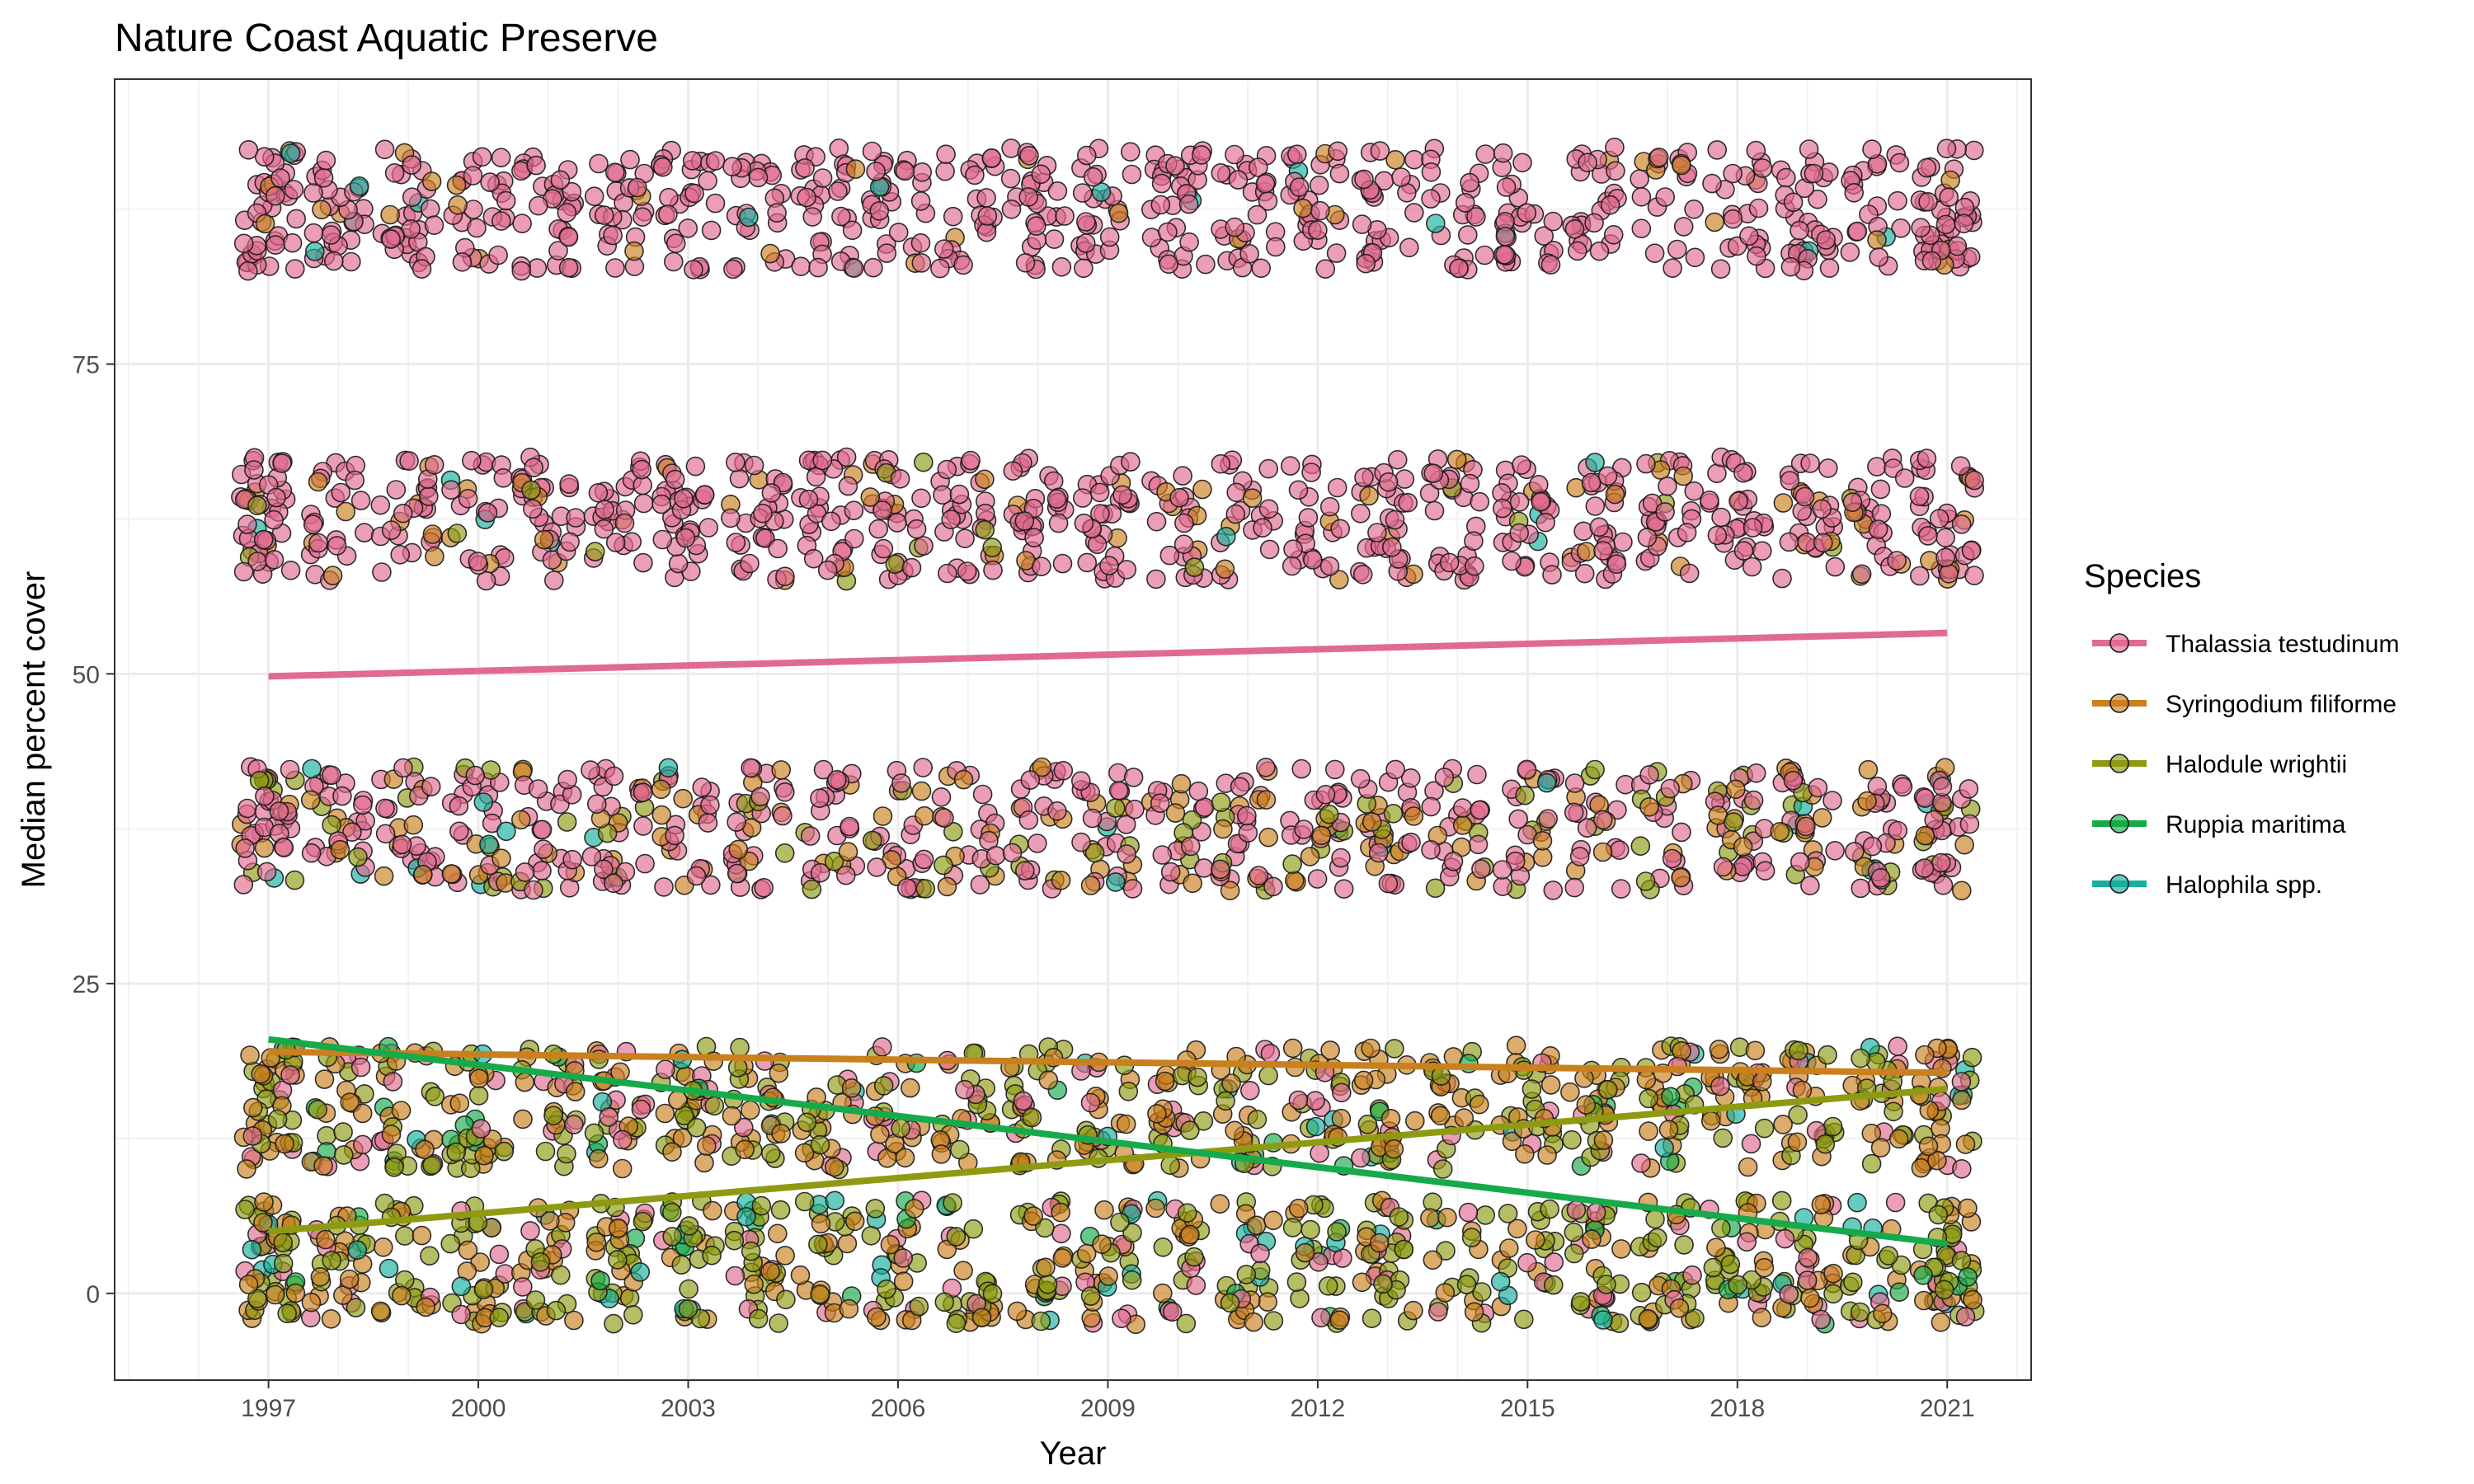 This screenshot has height=1484, width=2474. What do you see at coordinates (86, 674) in the screenshot?
I see `y-tick-label: 50` at bounding box center [86, 674].